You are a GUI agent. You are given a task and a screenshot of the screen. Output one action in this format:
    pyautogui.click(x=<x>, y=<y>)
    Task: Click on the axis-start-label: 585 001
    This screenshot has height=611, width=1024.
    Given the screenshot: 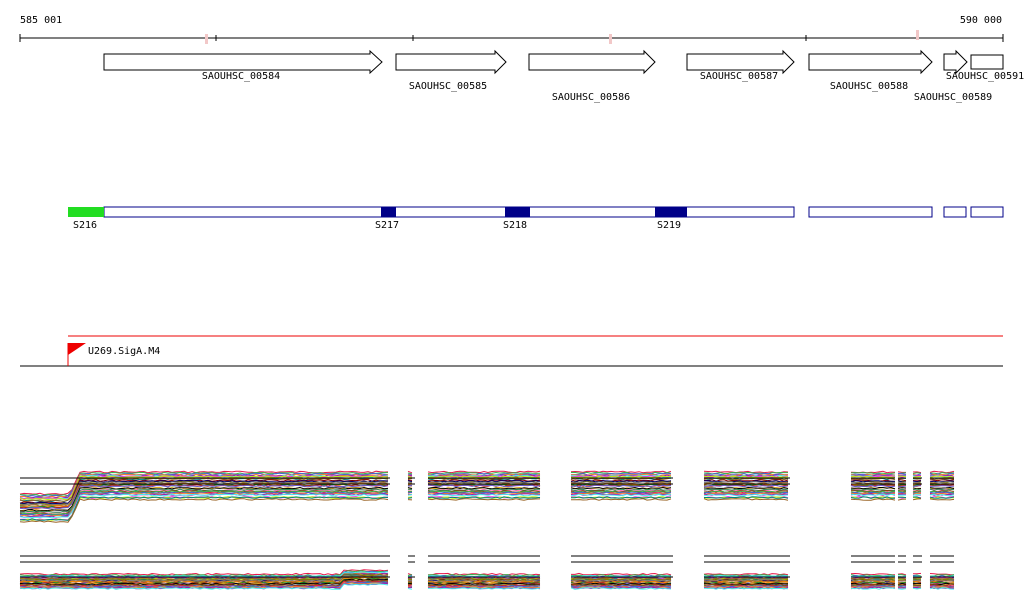 What is the action you would take?
    pyautogui.click(x=41, y=20)
    